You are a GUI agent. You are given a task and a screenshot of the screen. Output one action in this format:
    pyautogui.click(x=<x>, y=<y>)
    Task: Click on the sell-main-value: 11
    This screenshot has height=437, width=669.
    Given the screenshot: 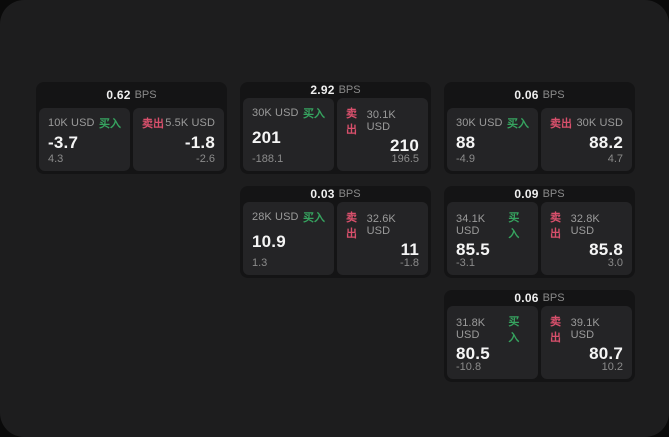 What is the action you would take?
    pyautogui.click(x=409, y=249)
    